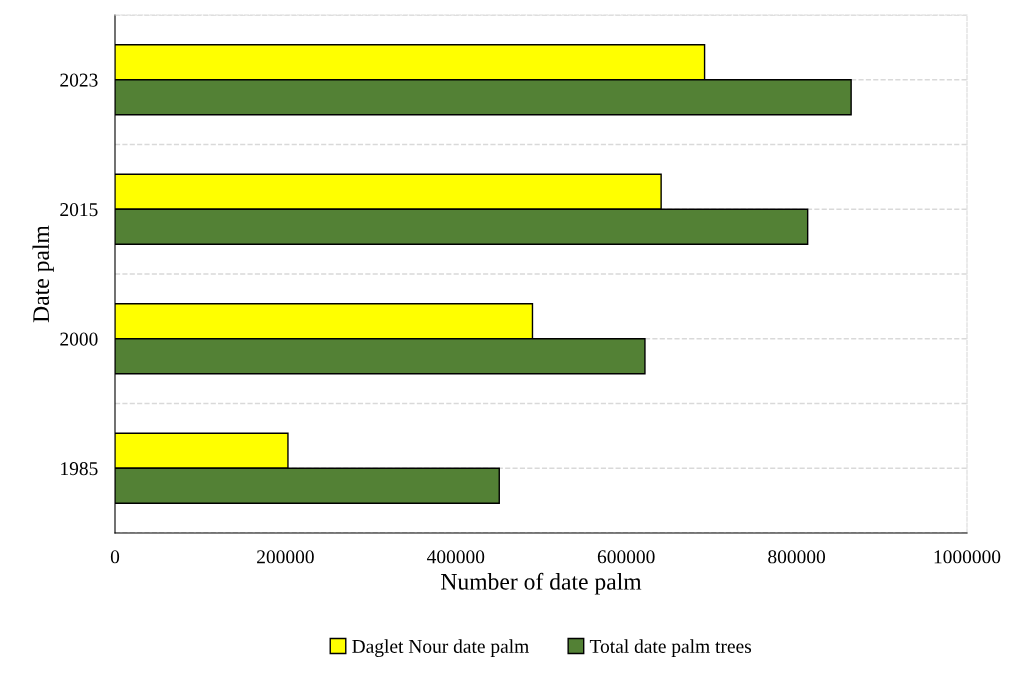 The width and height of the screenshot is (1012, 675). Describe the element at coordinates (440, 648) in the screenshot. I see `legend-label: Daglet Nour date palm` at that location.